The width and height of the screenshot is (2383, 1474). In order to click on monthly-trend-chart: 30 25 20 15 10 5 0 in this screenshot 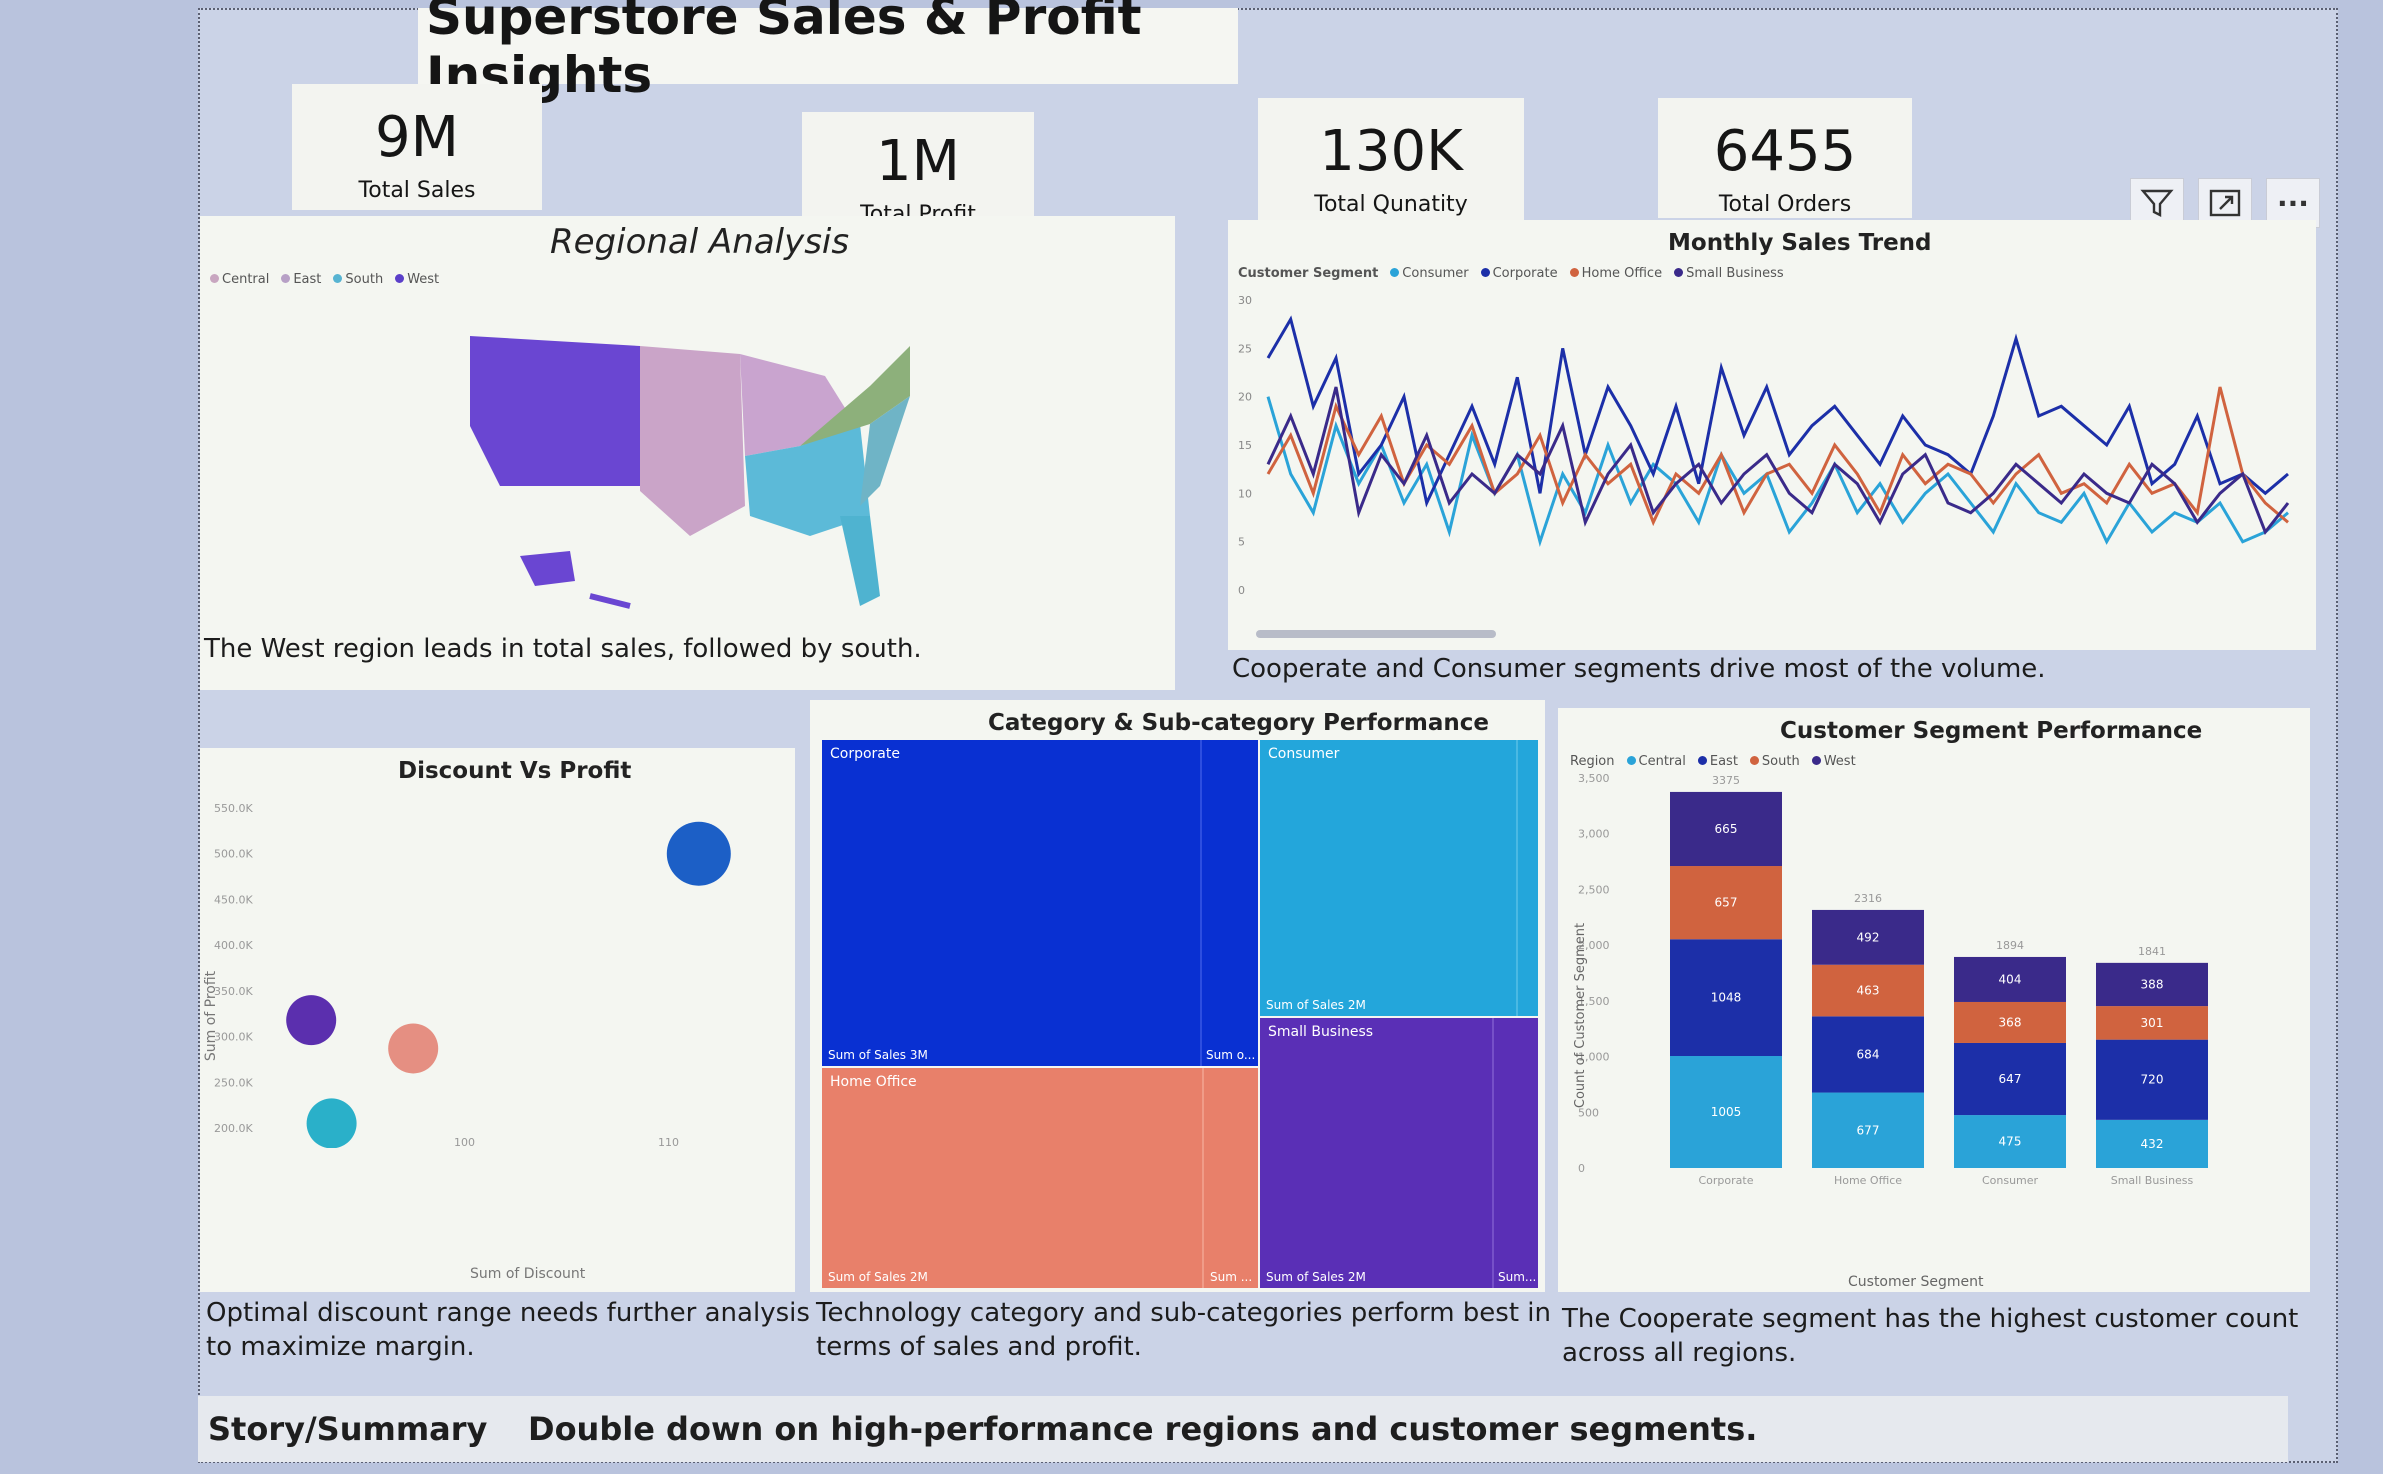, I will do `click(1772, 455)`.